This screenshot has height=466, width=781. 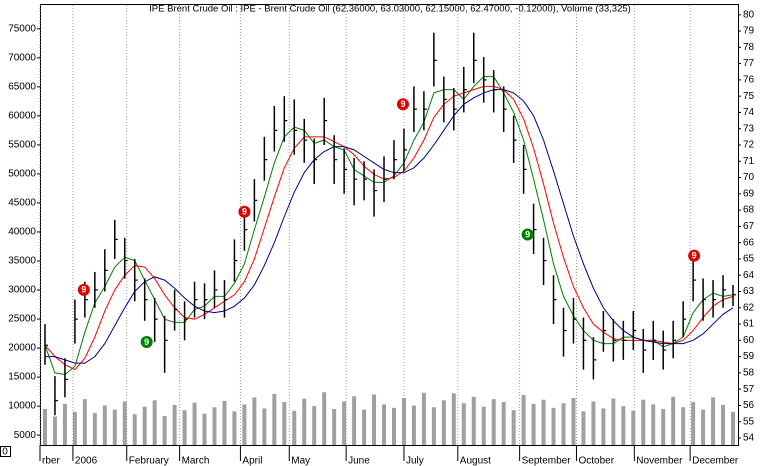 What do you see at coordinates (22, 348) in the screenshot?
I see `y2-tick-label: 20000` at bounding box center [22, 348].